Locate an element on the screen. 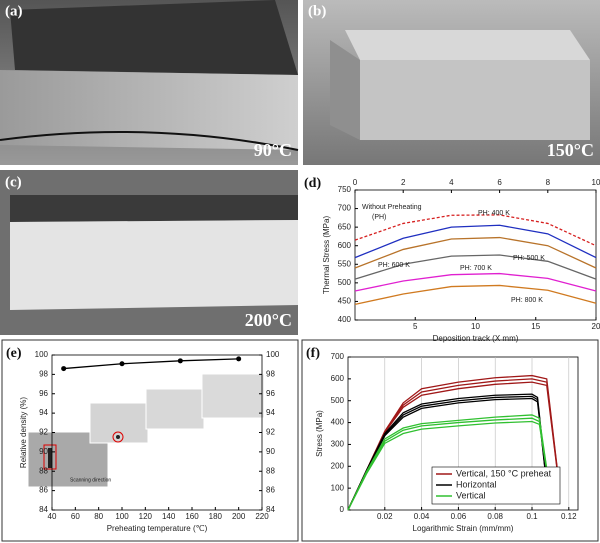 Image resolution: width=600 pixels, height=543 pixels. x-tick-label: 80 is located at coordinates (98, 516).